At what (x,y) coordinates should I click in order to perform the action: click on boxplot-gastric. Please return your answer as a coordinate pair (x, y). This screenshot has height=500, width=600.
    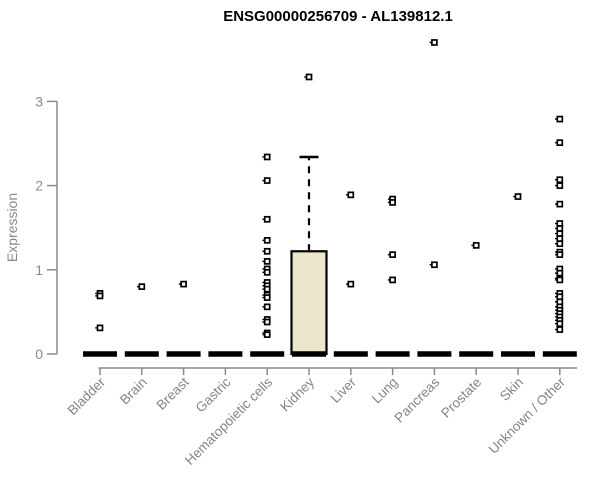
    Looking at the image, I should click on (225, 354).